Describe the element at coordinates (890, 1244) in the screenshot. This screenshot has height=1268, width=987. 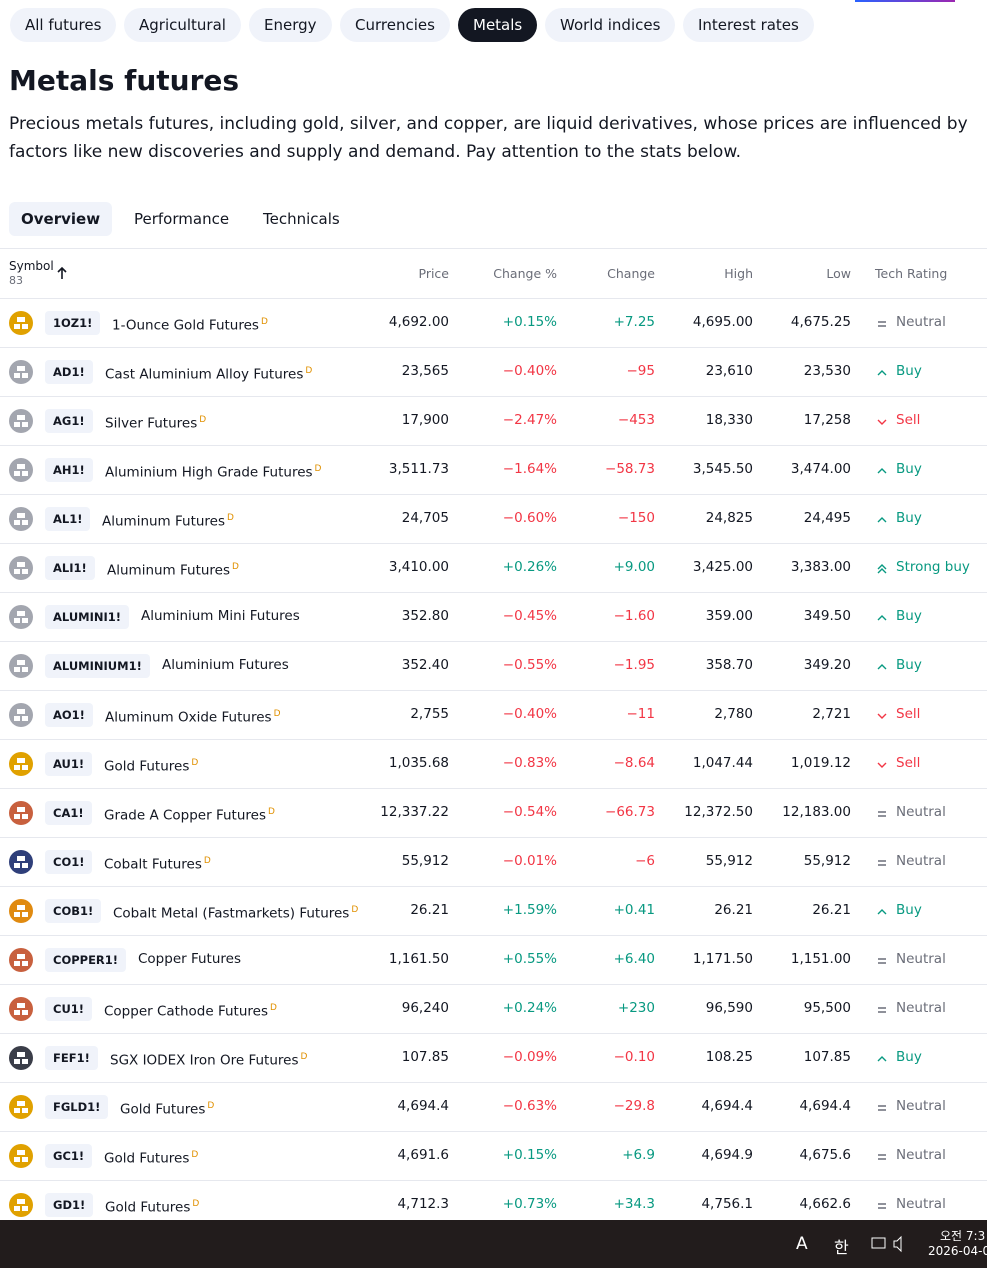
I see `tray-icons` at that location.